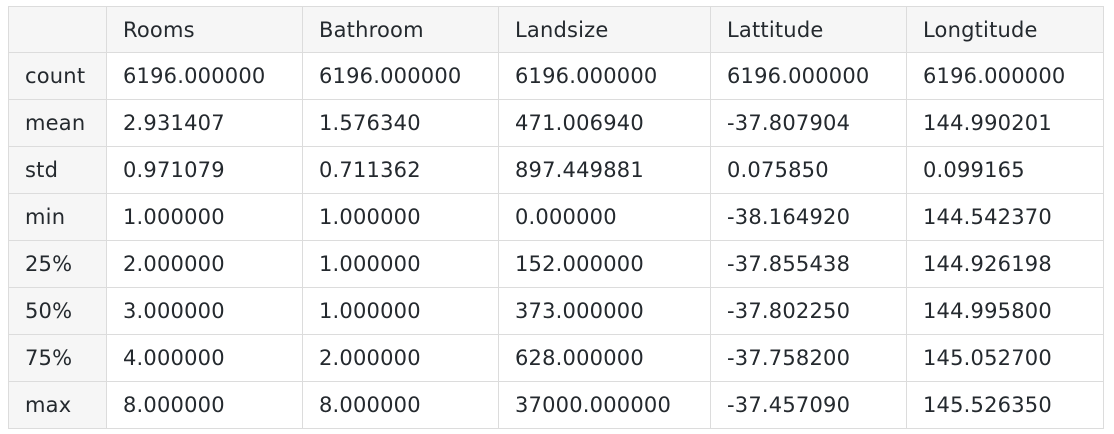 This screenshot has width=1114, height=434. What do you see at coordinates (808, 405) in the screenshot?
I see `cell-lattitude: -37.457090` at bounding box center [808, 405].